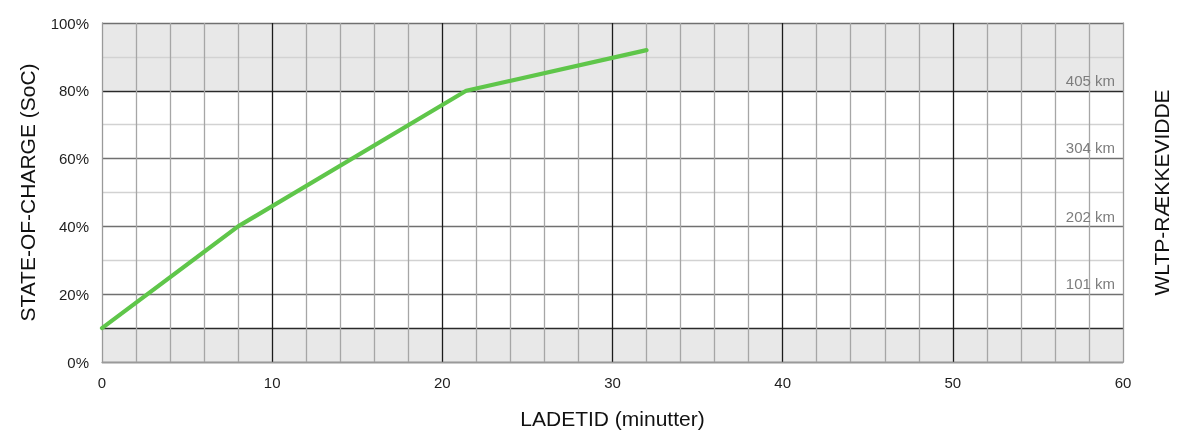 This screenshot has width=1195, height=443. Describe the element at coordinates (73, 294) in the screenshot. I see `y-tick-label: 20%` at that location.